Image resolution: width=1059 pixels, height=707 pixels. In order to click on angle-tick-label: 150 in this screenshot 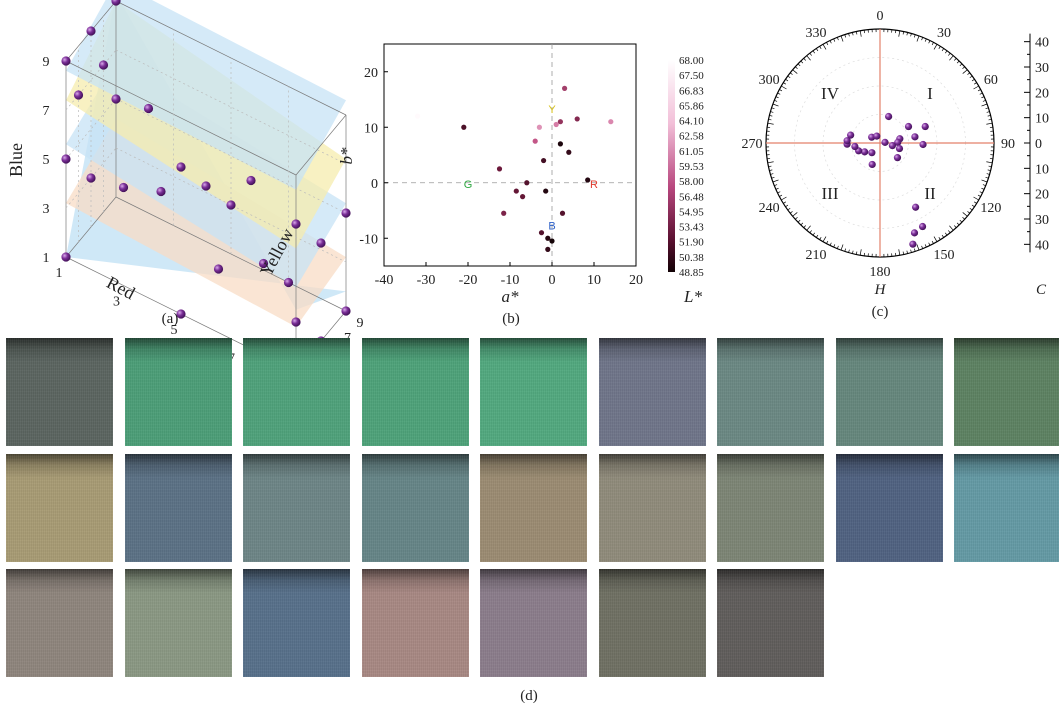, I will do `click(944, 255)`.